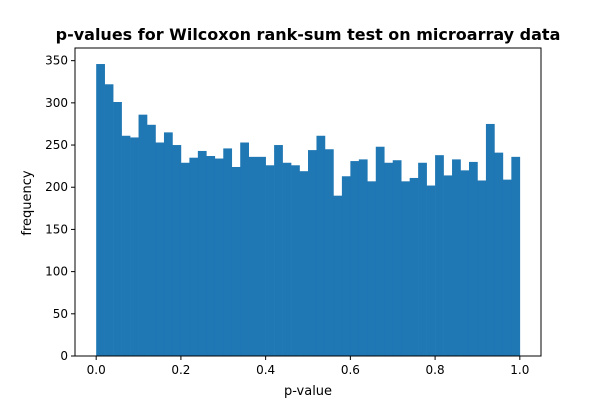 This screenshot has width=600, height=400. What do you see at coordinates (308, 366) in the screenshot?
I see `x-axis-ticks: 0.0 0.2 0.4 0.6 0.8 1.0` at bounding box center [308, 366].